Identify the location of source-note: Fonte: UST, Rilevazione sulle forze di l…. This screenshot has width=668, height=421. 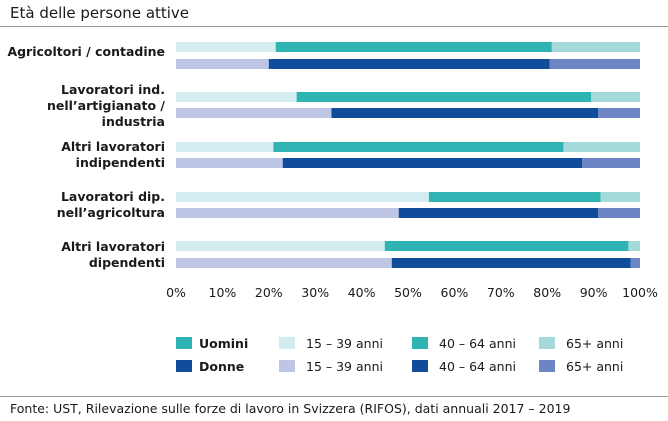
(290, 408).